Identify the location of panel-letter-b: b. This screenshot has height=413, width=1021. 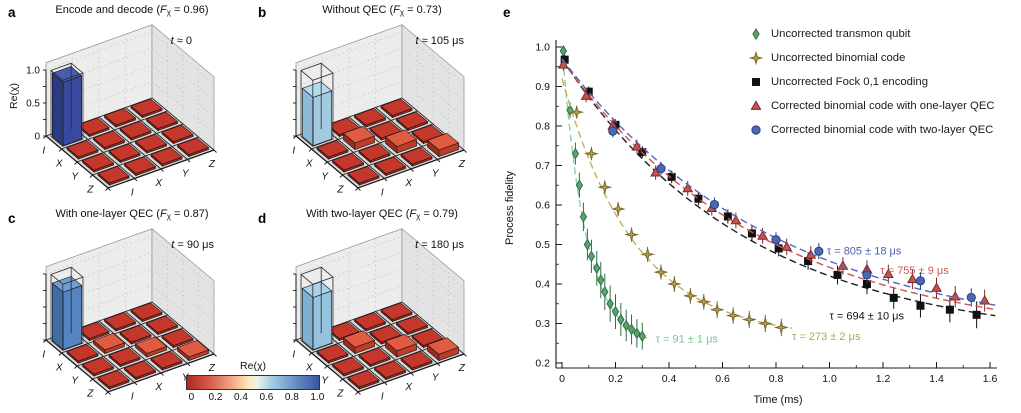
(262, 12).